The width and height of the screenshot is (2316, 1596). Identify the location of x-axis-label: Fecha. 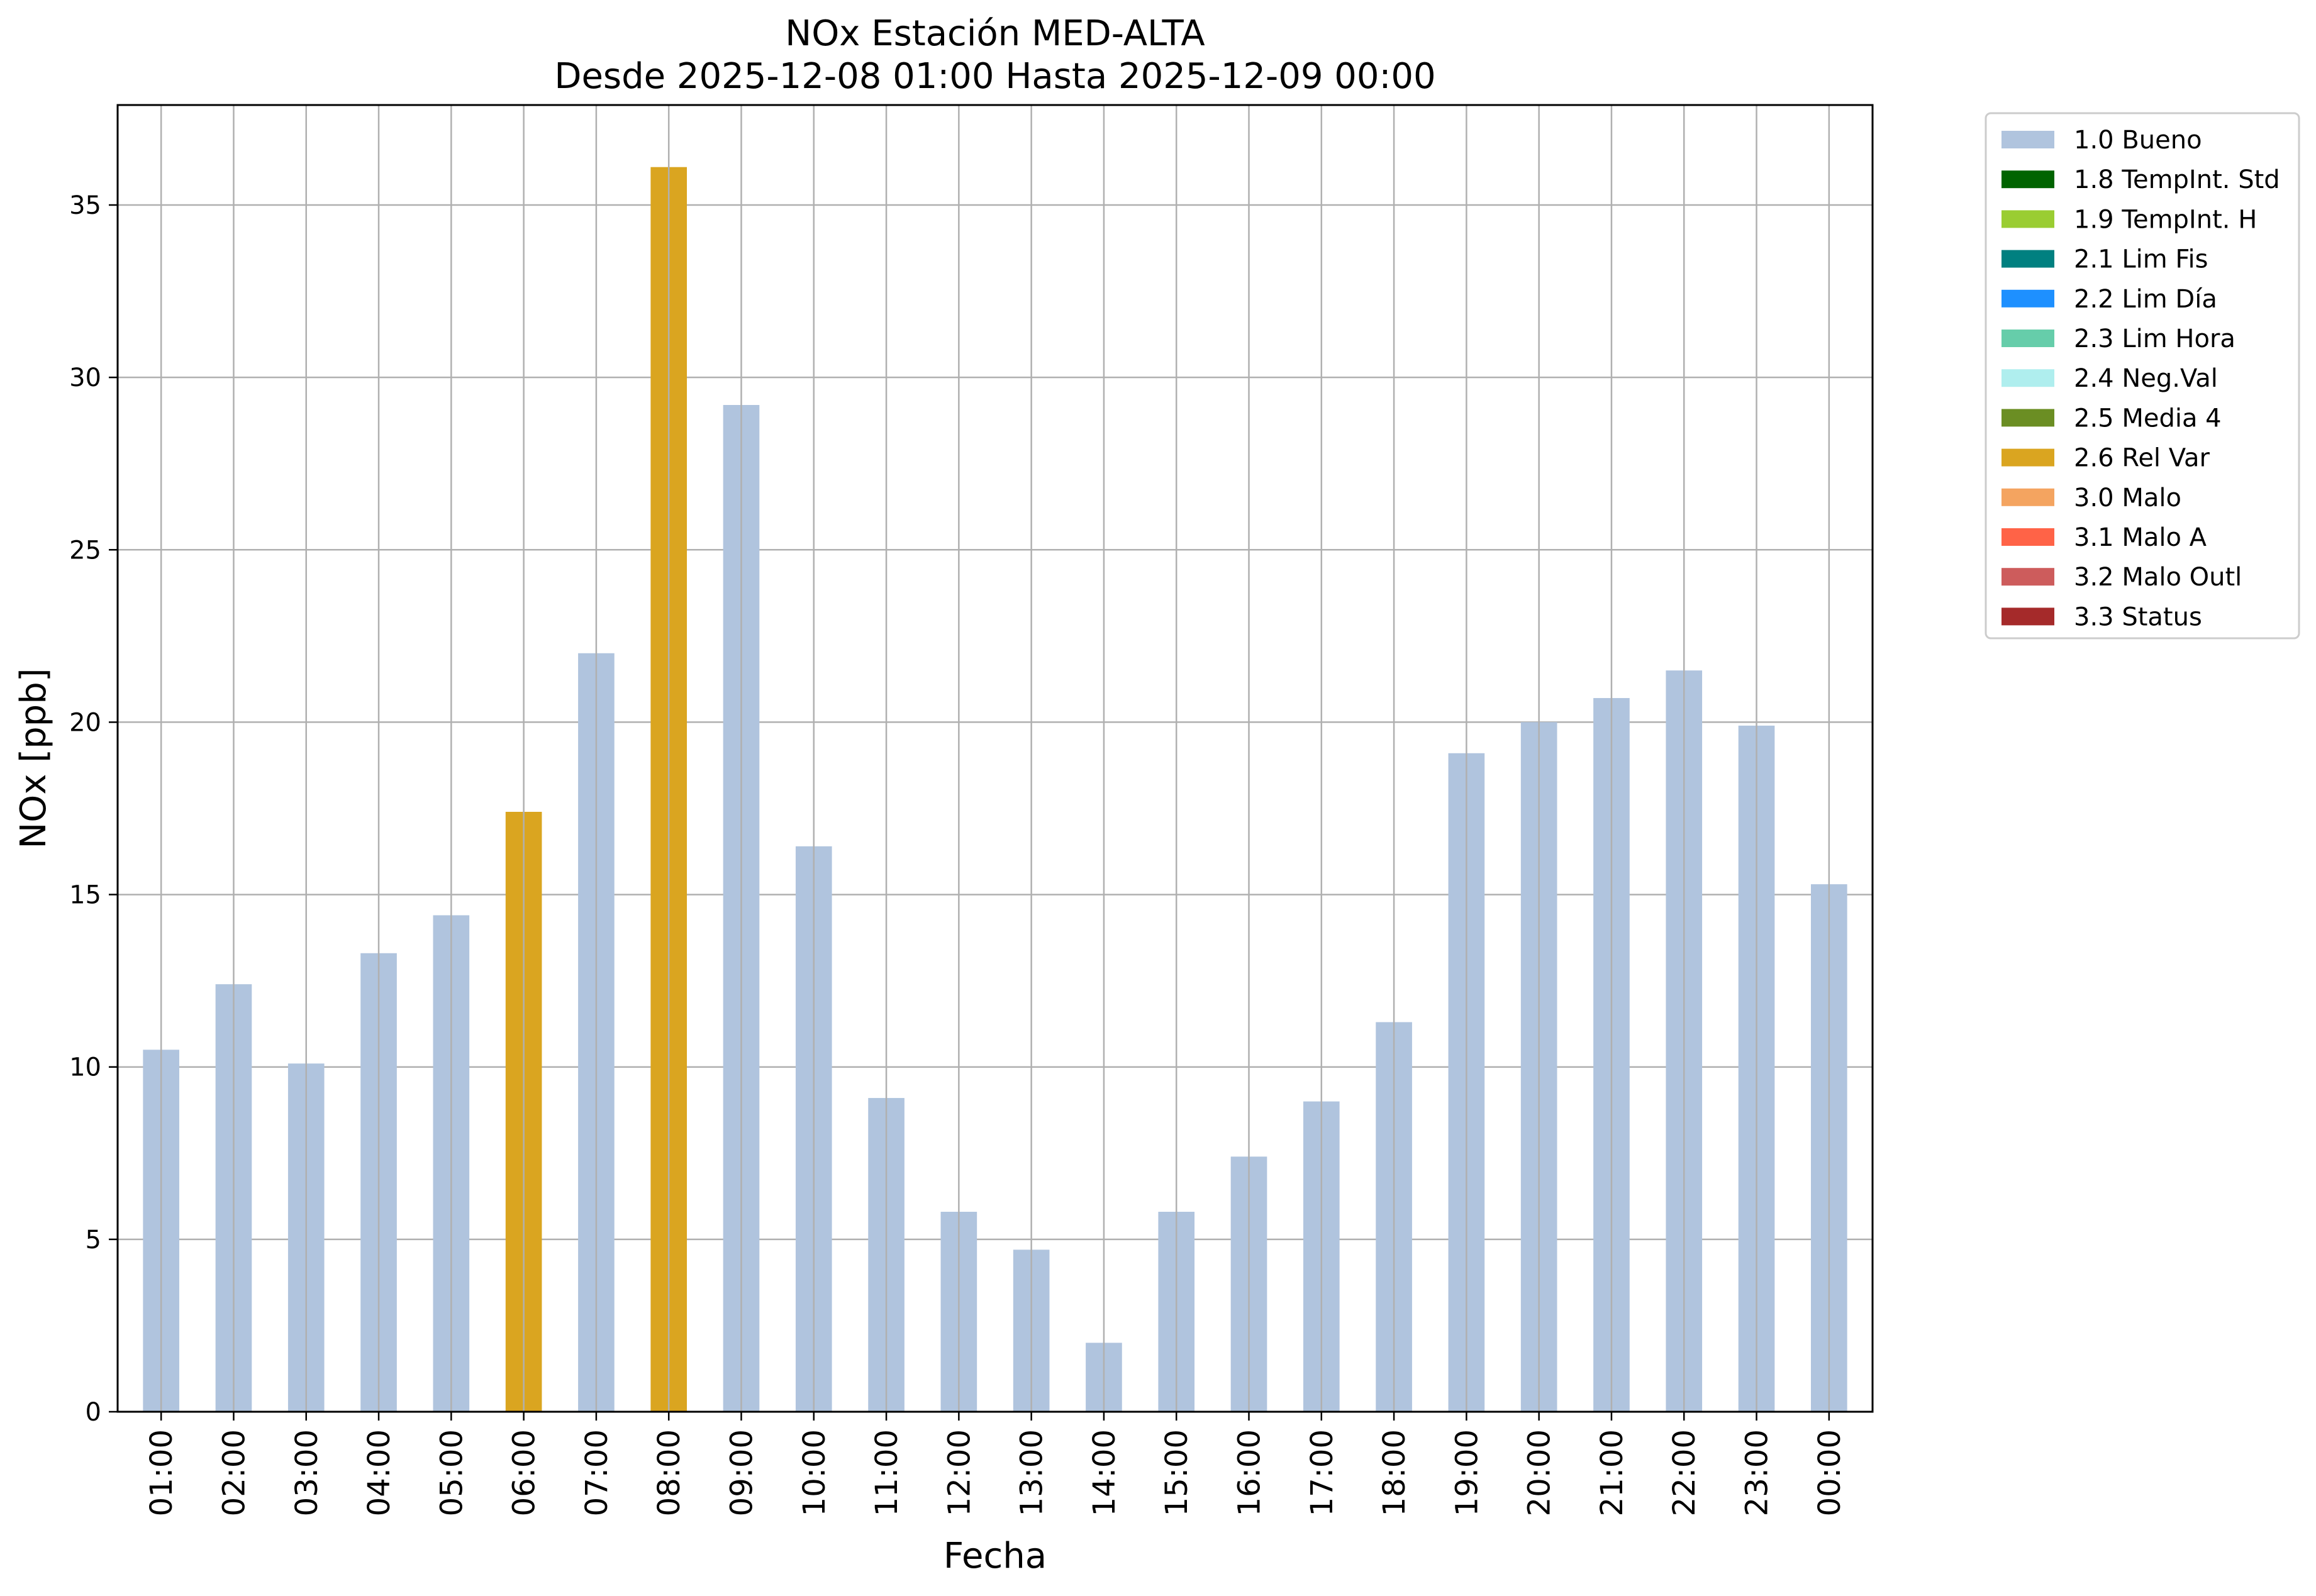
(995, 1556).